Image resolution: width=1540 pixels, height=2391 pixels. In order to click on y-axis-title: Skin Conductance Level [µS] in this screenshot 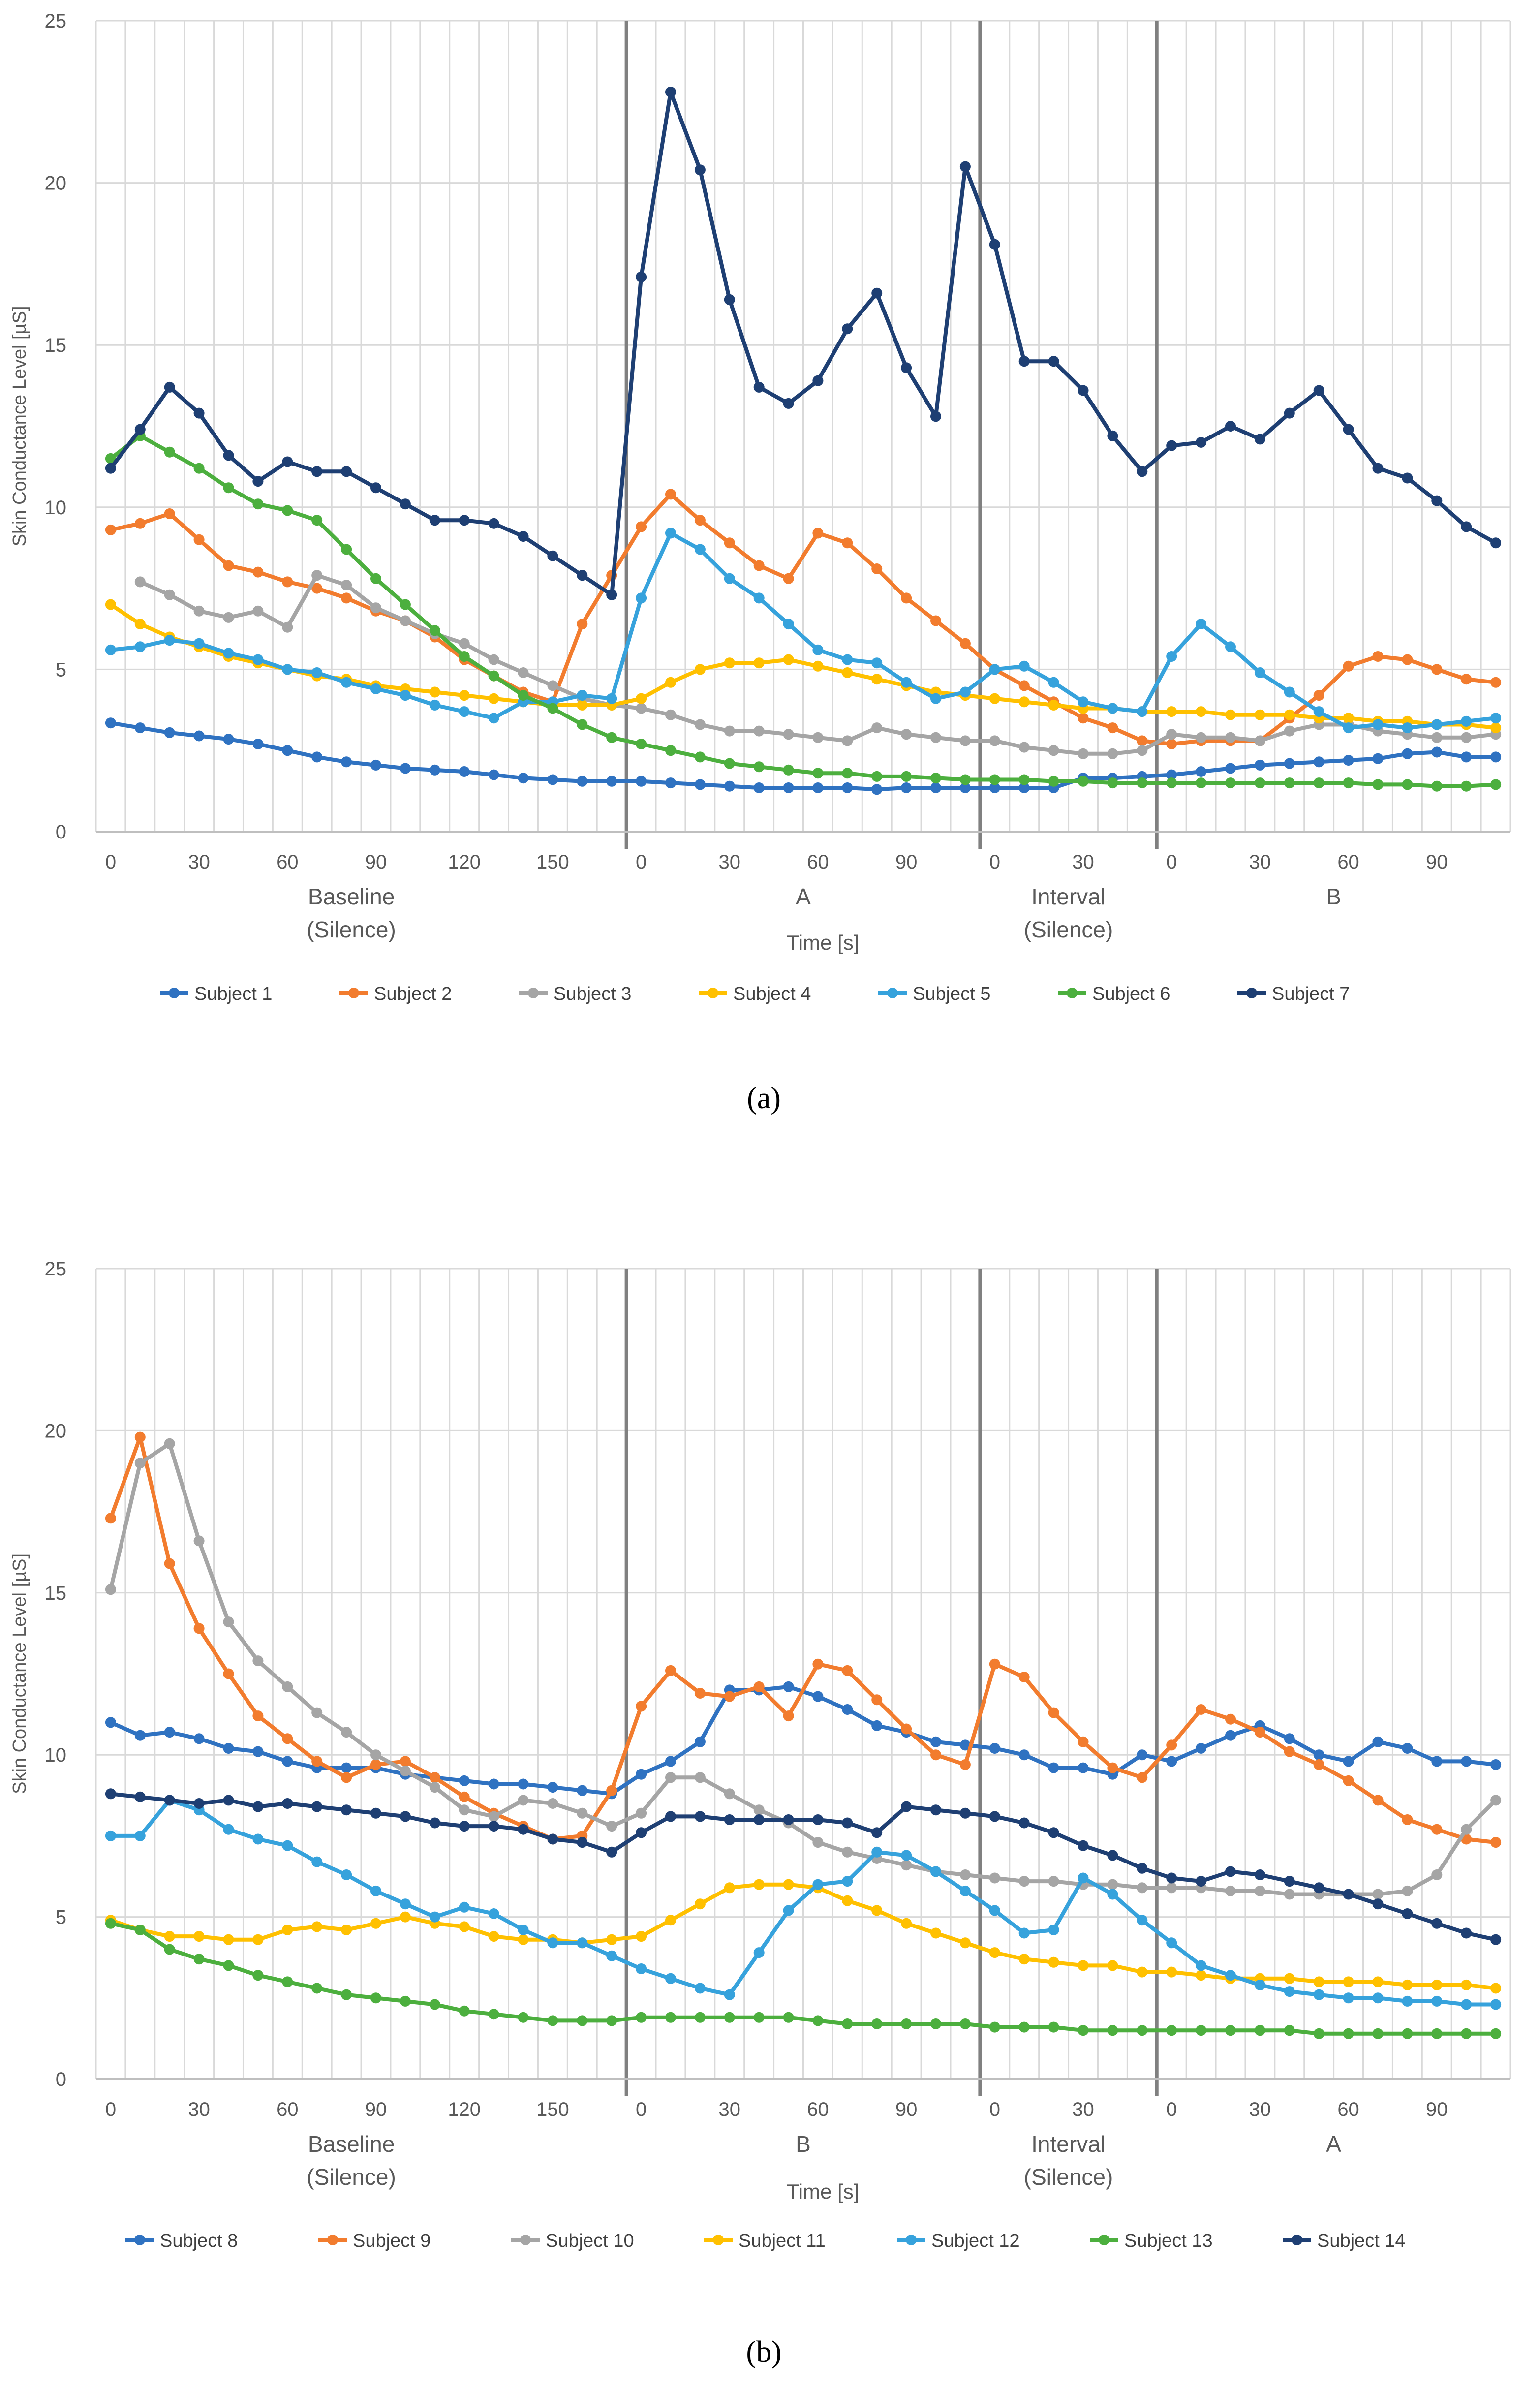, I will do `click(19, 1673)`.